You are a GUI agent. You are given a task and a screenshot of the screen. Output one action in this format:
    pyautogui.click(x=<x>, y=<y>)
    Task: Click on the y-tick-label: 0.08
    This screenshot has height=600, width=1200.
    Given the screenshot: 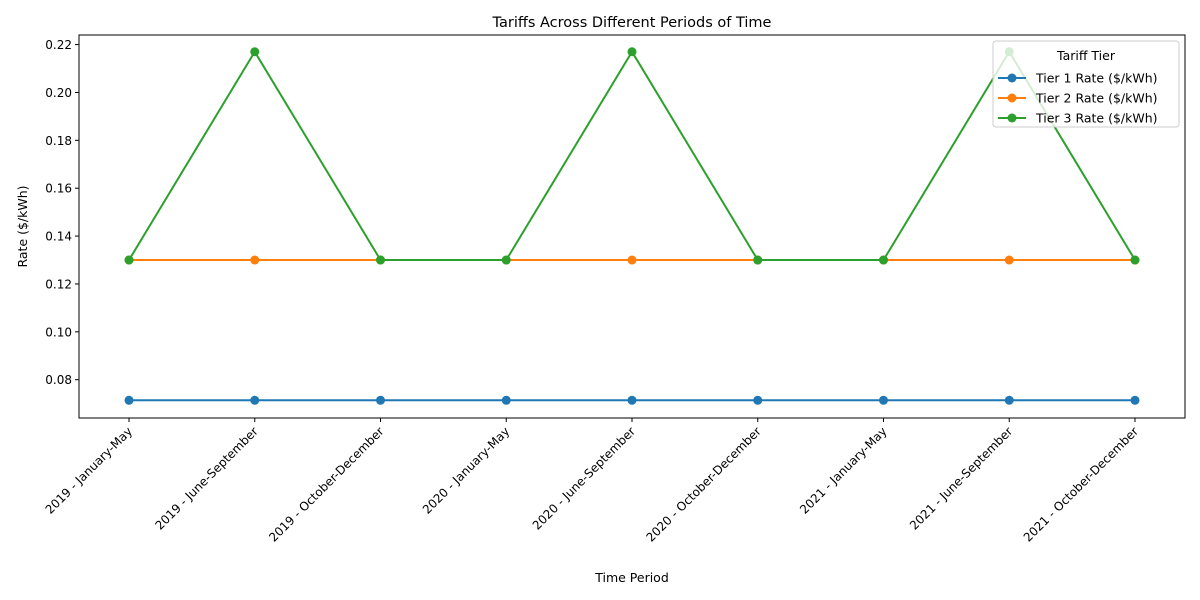 What is the action you would take?
    pyautogui.click(x=58, y=380)
    